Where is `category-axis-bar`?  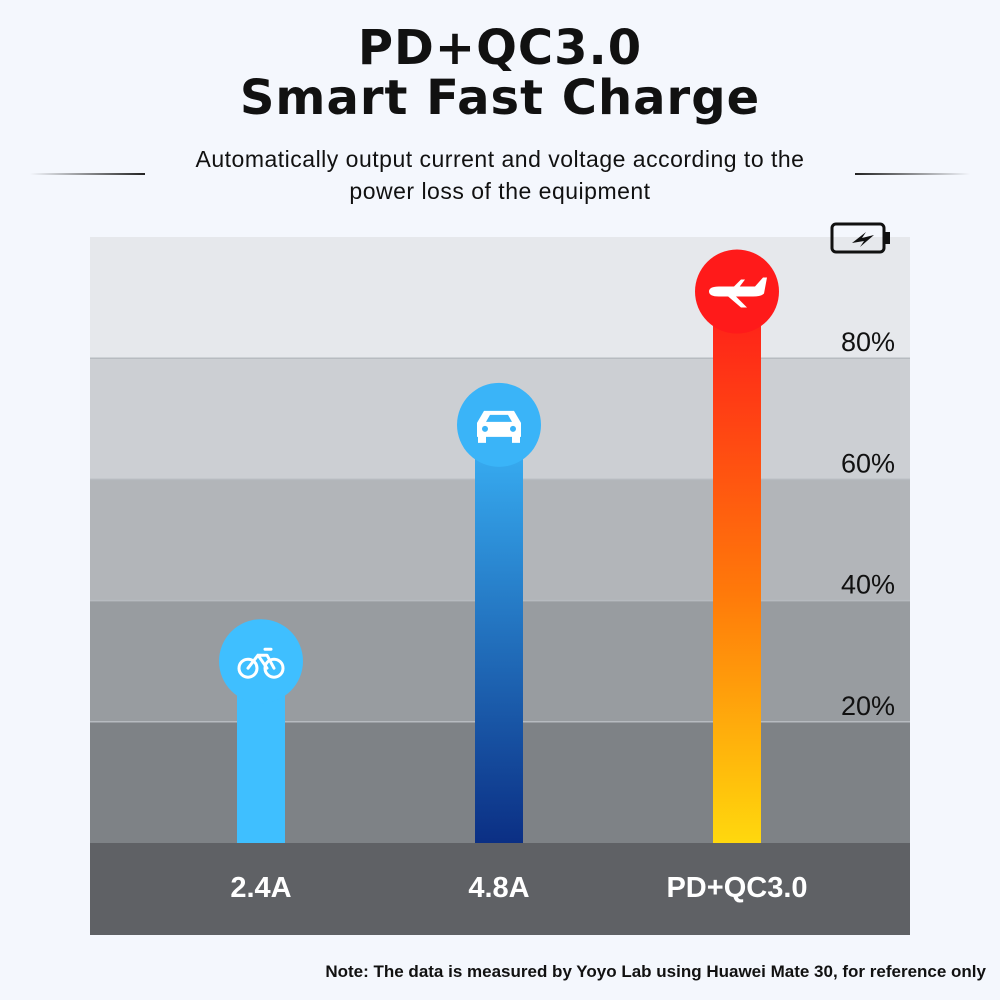
category-axis-bar is located at coordinates (500, 889).